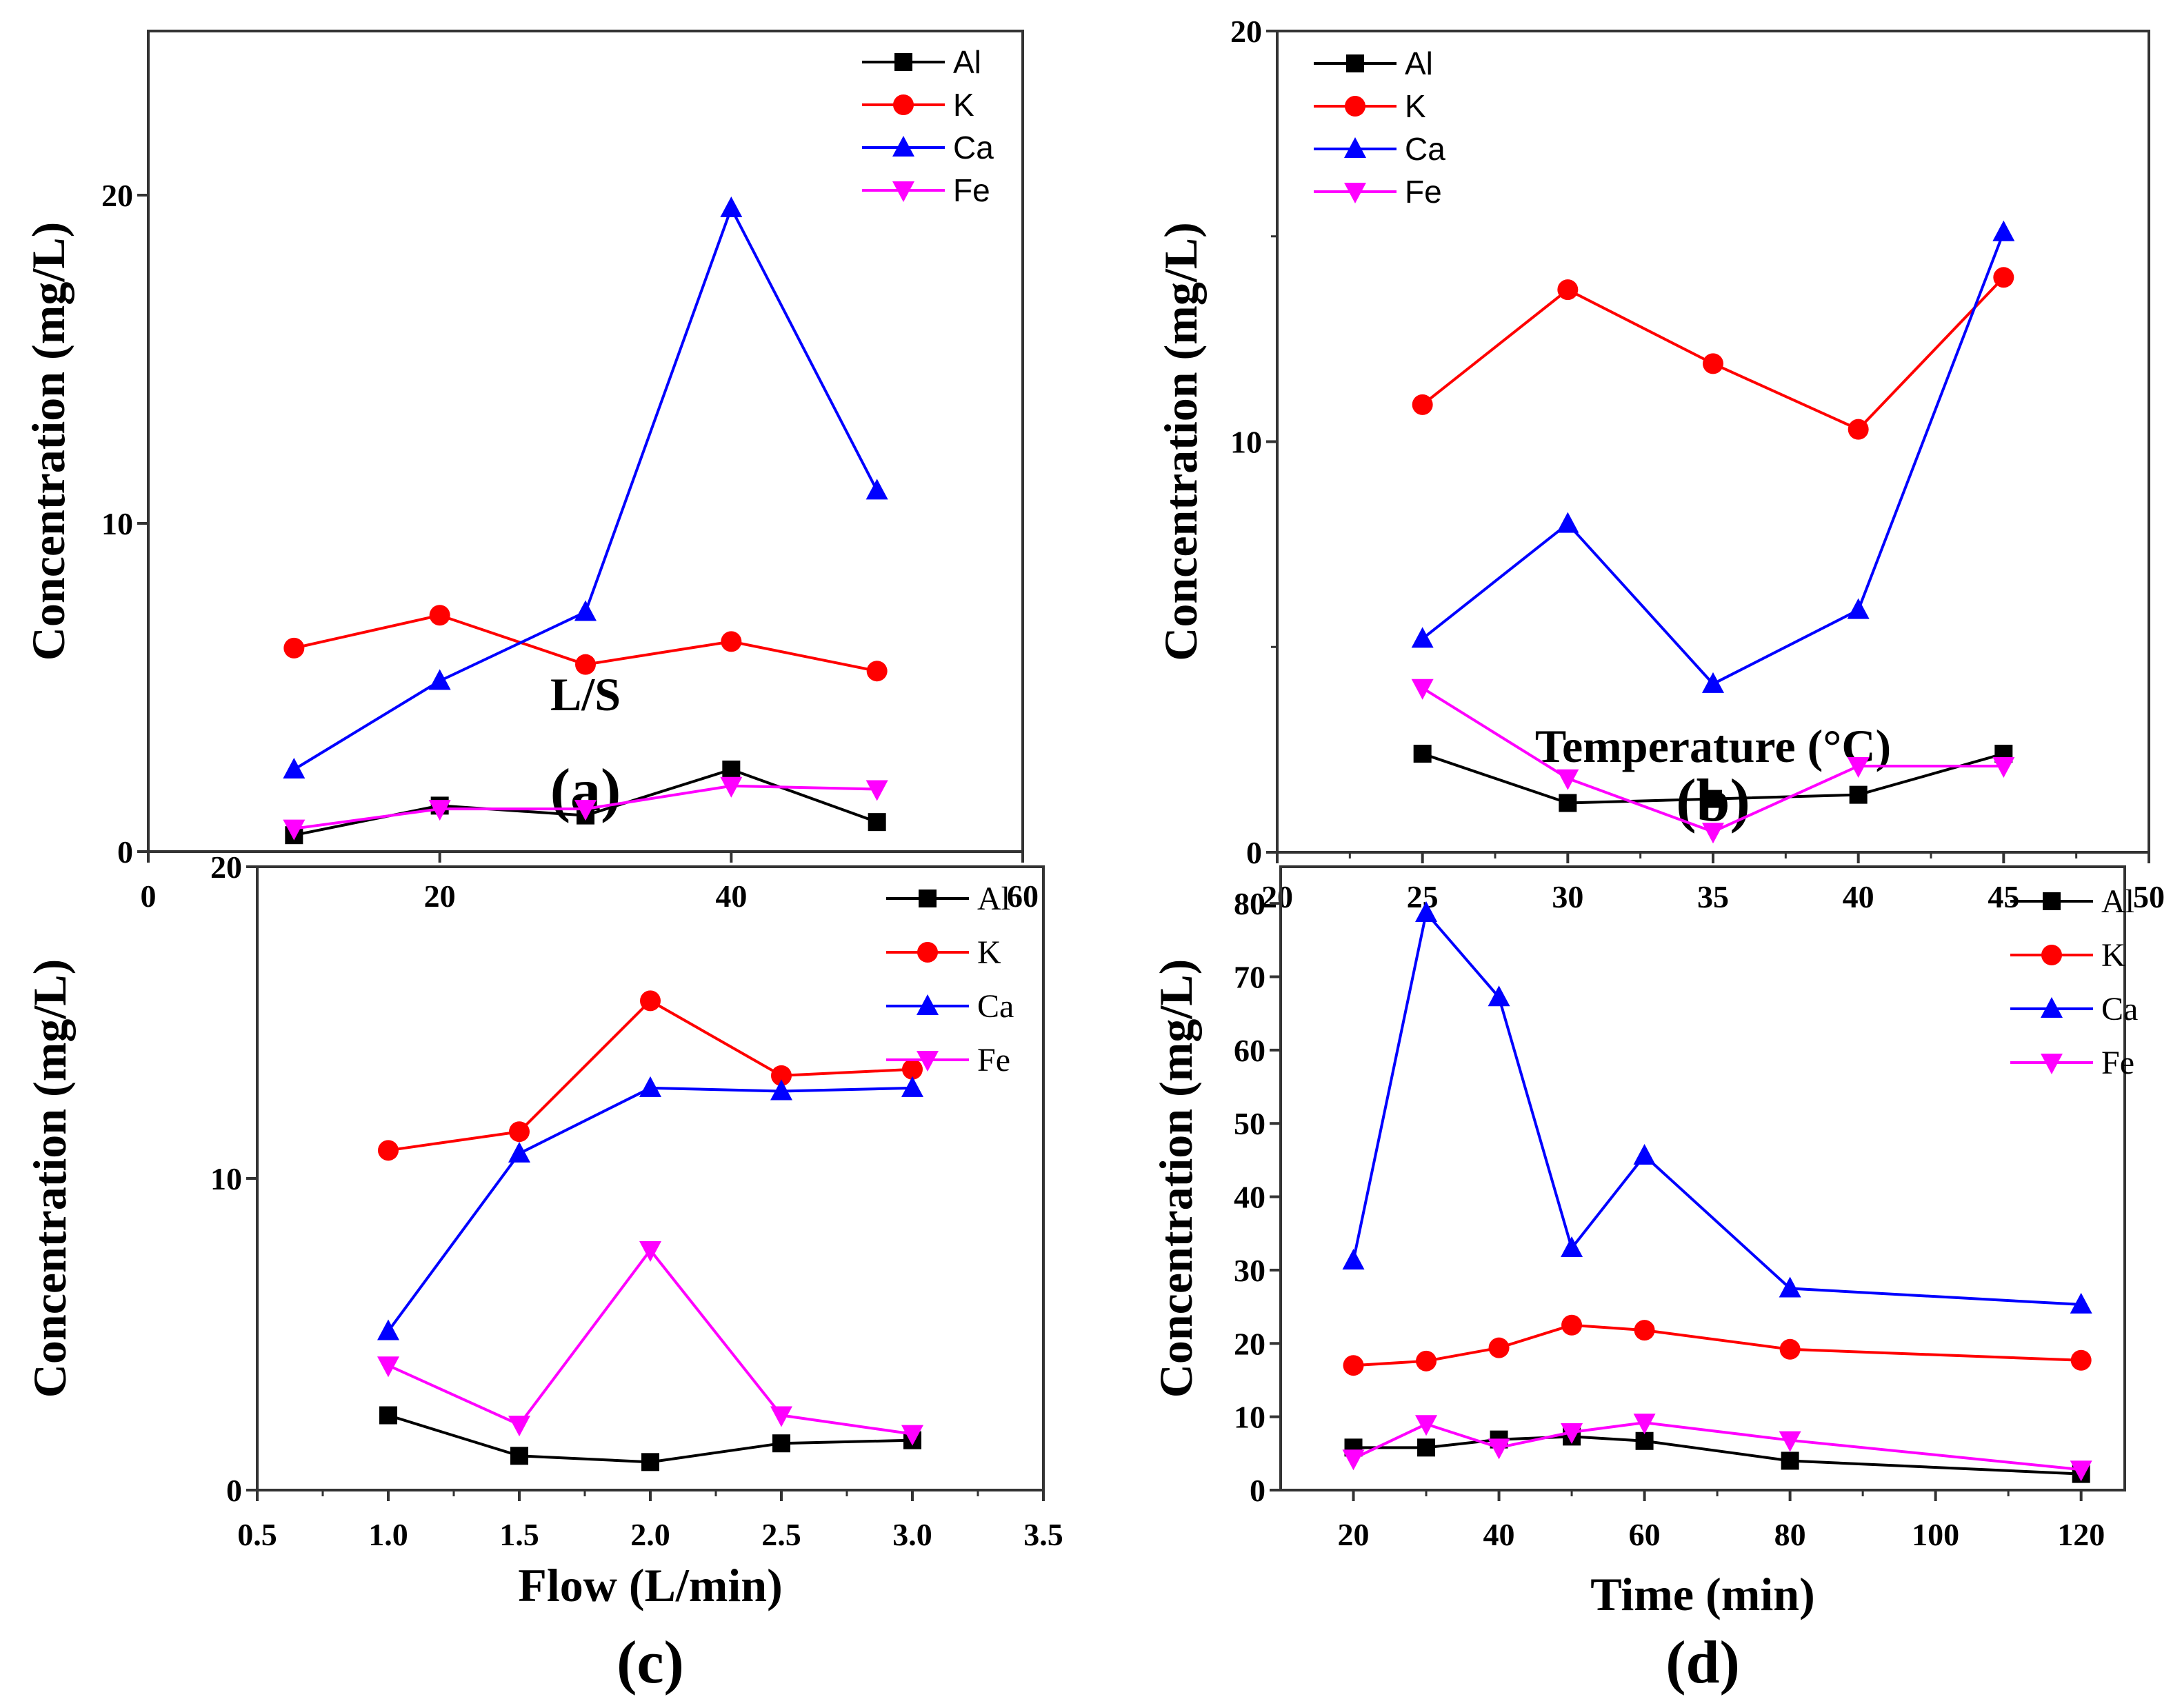 Image resolution: width=2182 pixels, height=1708 pixels. Describe the element at coordinates (781, 1534) in the screenshot. I see `x-tick-label: 2.5` at that location.